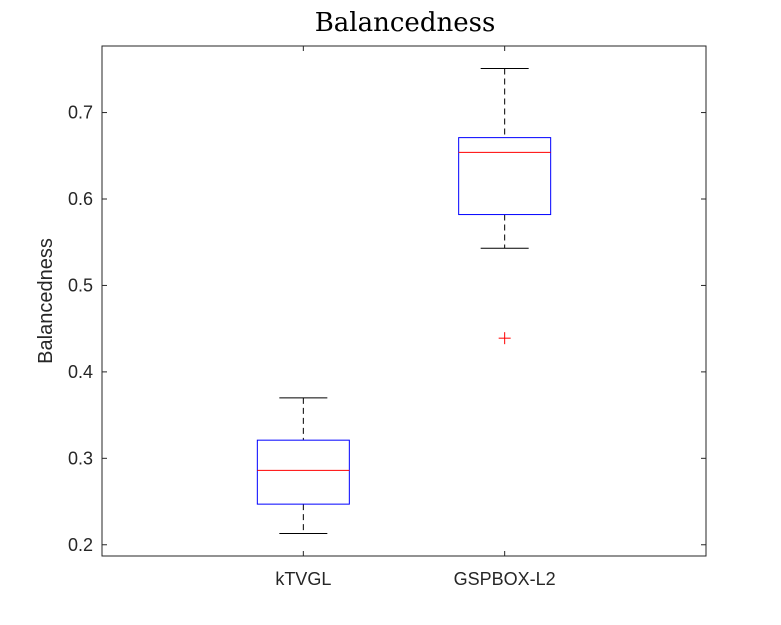 This screenshot has width=781, height=625. Describe the element at coordinates (505, 579) in the screenshot. I see `x-tick-label: GSPBOX-L2` at that location.